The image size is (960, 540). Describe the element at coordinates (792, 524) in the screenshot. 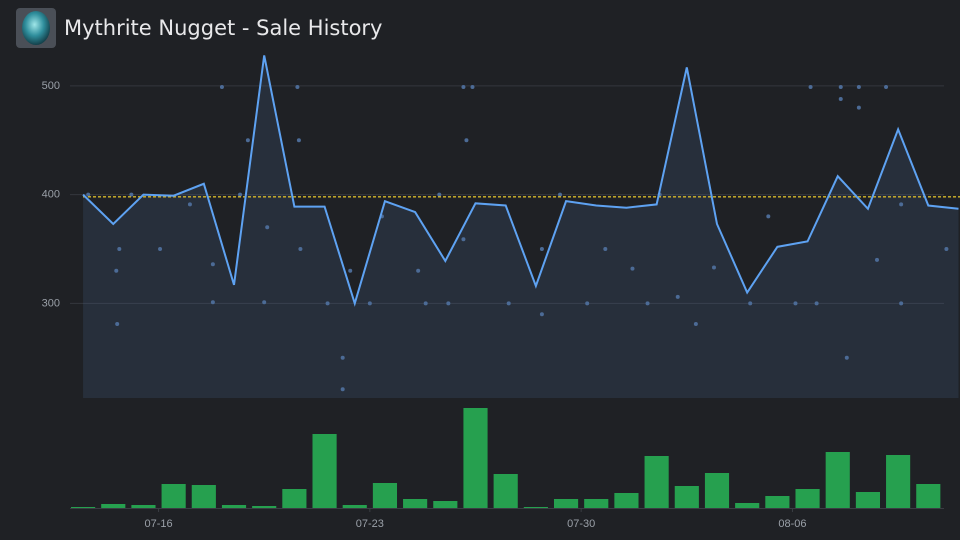

I see `x-tick-label: 08-06` at that location.